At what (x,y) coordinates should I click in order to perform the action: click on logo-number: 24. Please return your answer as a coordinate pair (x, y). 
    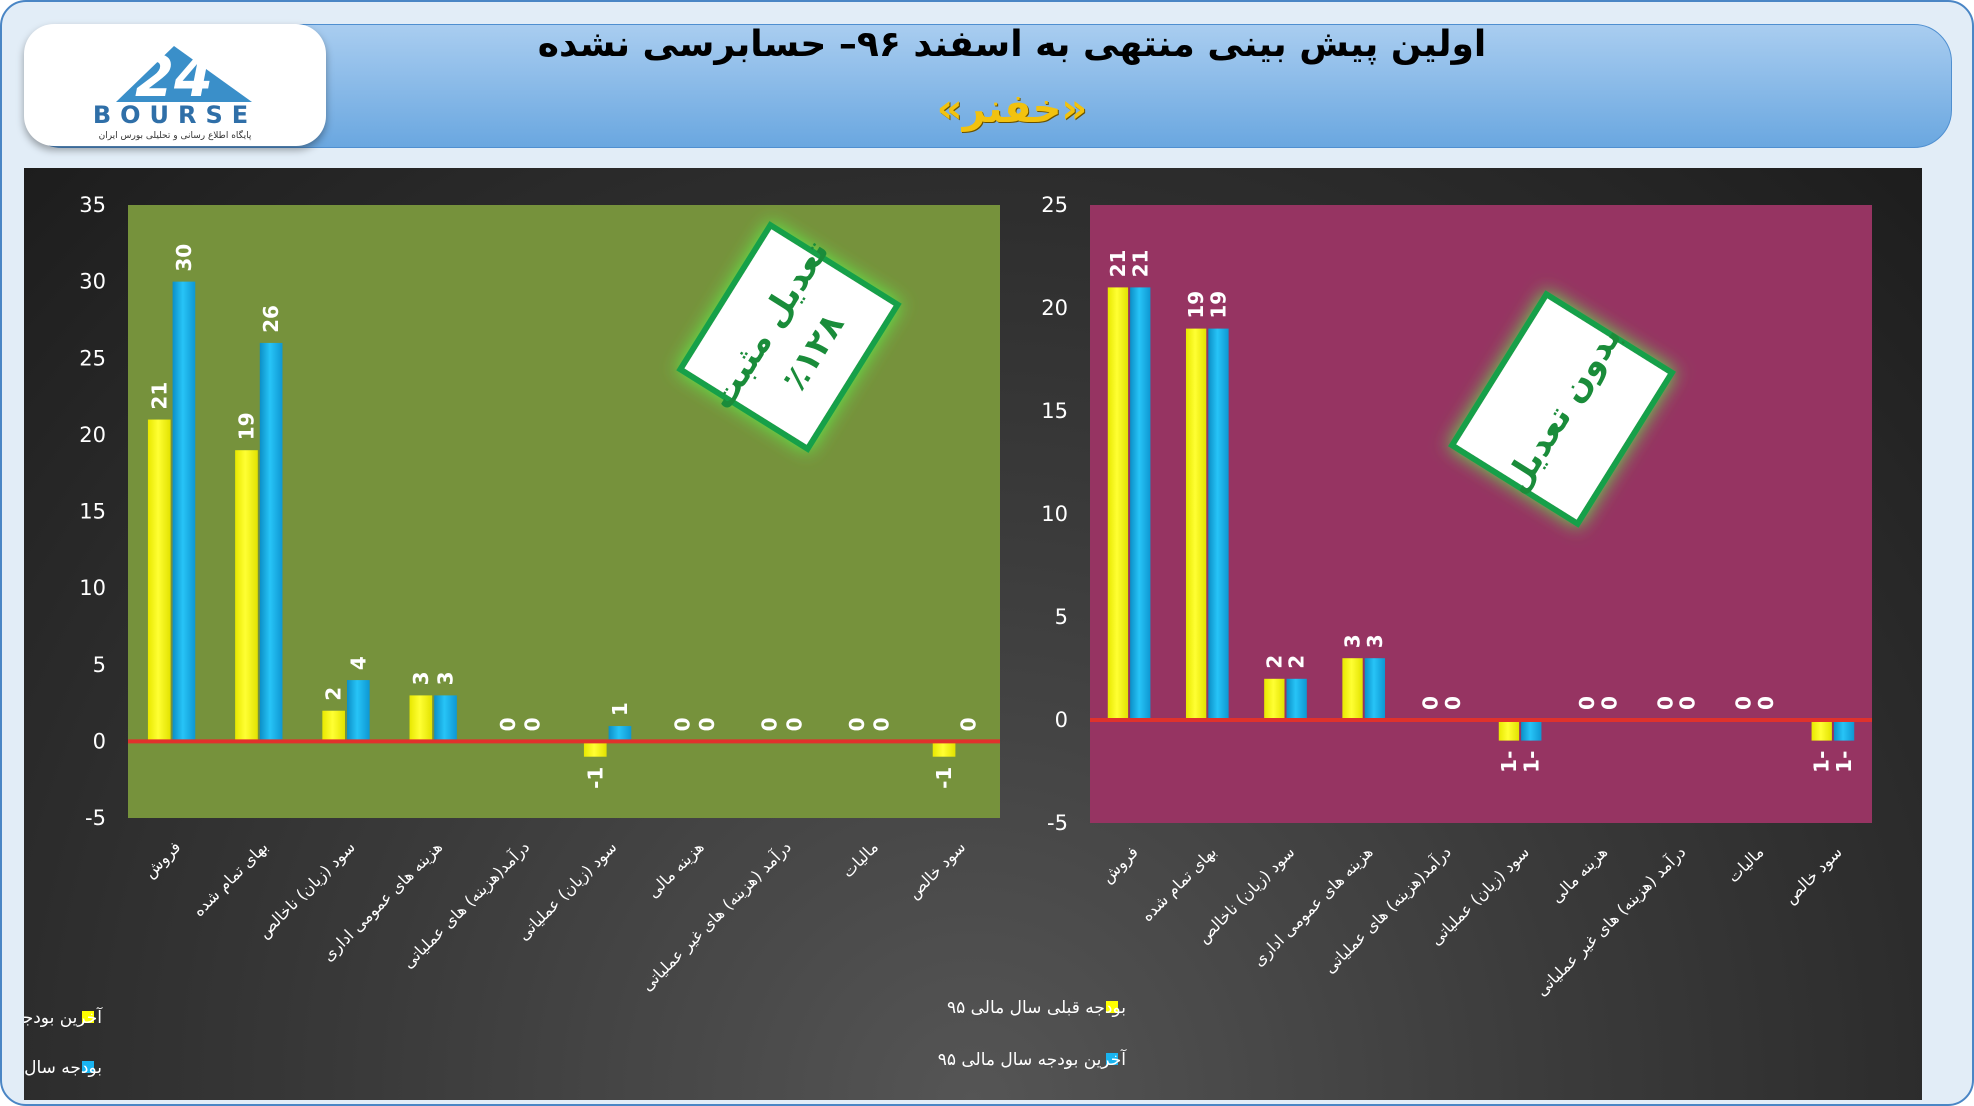
    Looking at the image, I should click on (174, 77).